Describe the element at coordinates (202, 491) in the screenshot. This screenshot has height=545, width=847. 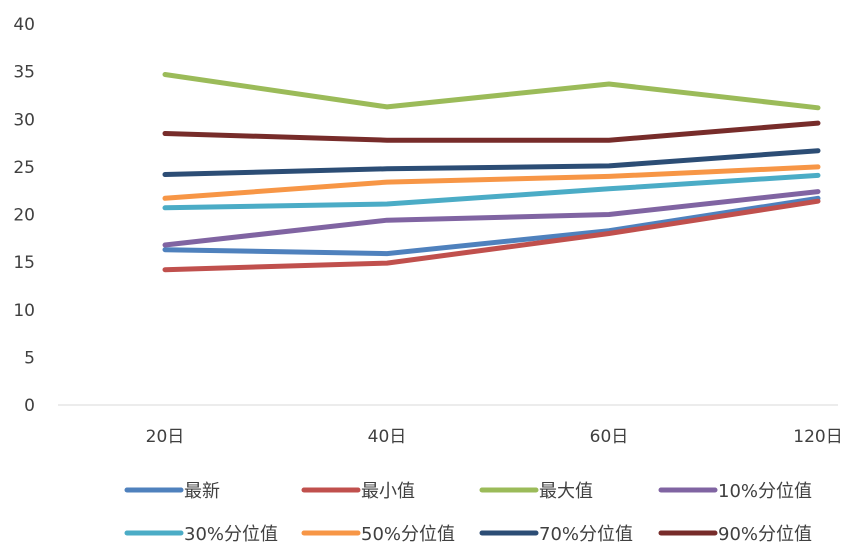
I see `legend-label: 最新` at that location.